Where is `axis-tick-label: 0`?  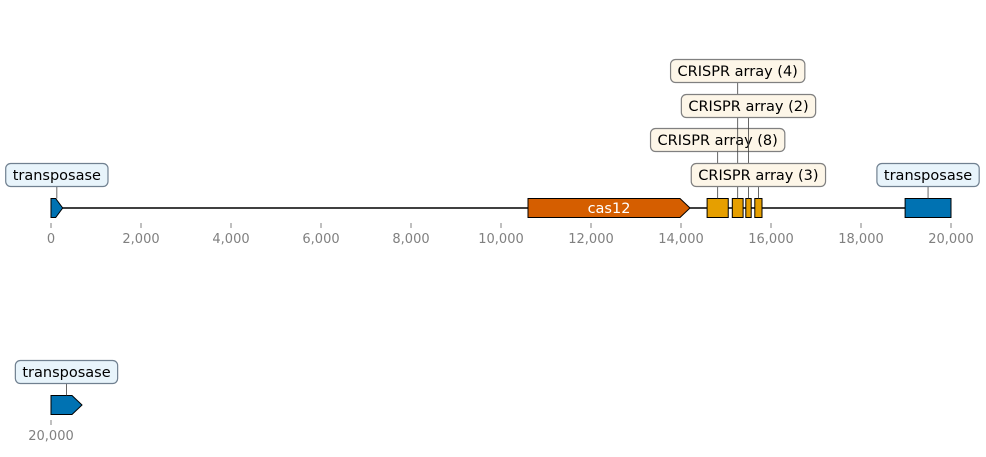 axis-tick-label: 0 is located at coordinates (51, 239).